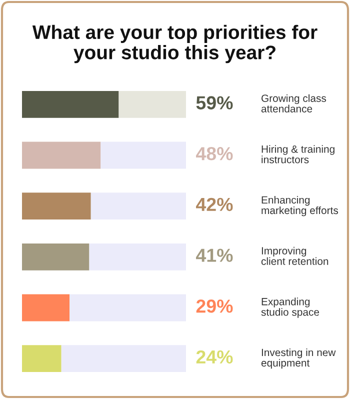 Image resolution: width=350 pixels, height=399 pixels. Describe the element at coordinates (214, 205) in the screenshot. I see `data-label: 42%` at that location.